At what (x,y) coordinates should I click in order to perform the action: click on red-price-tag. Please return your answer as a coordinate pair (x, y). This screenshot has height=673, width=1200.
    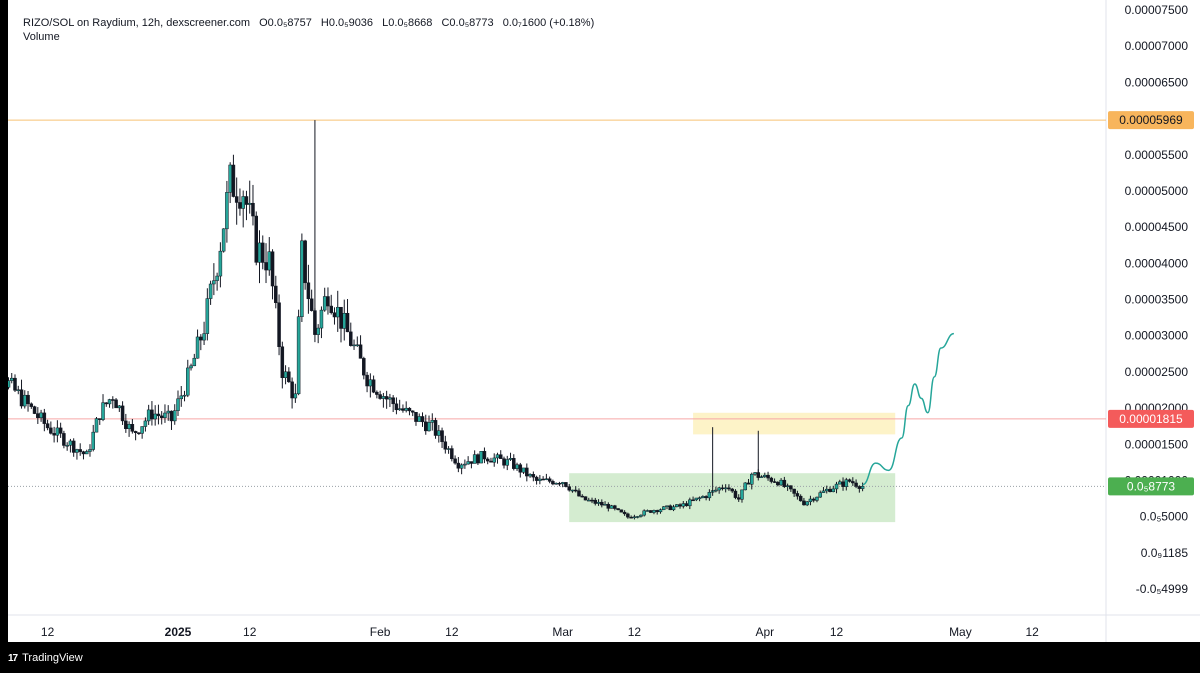
    Looking at the image, I should click on (1151, 418).